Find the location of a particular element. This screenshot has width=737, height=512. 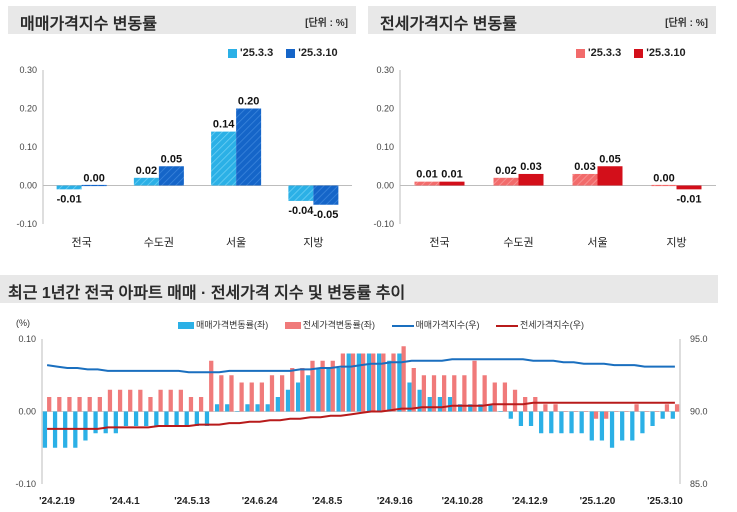

trend-header: 최근 1년간 전국 아파트 매매 · 전세가격 지수 및 변동률 추이 is located at coordinates (359, 289).